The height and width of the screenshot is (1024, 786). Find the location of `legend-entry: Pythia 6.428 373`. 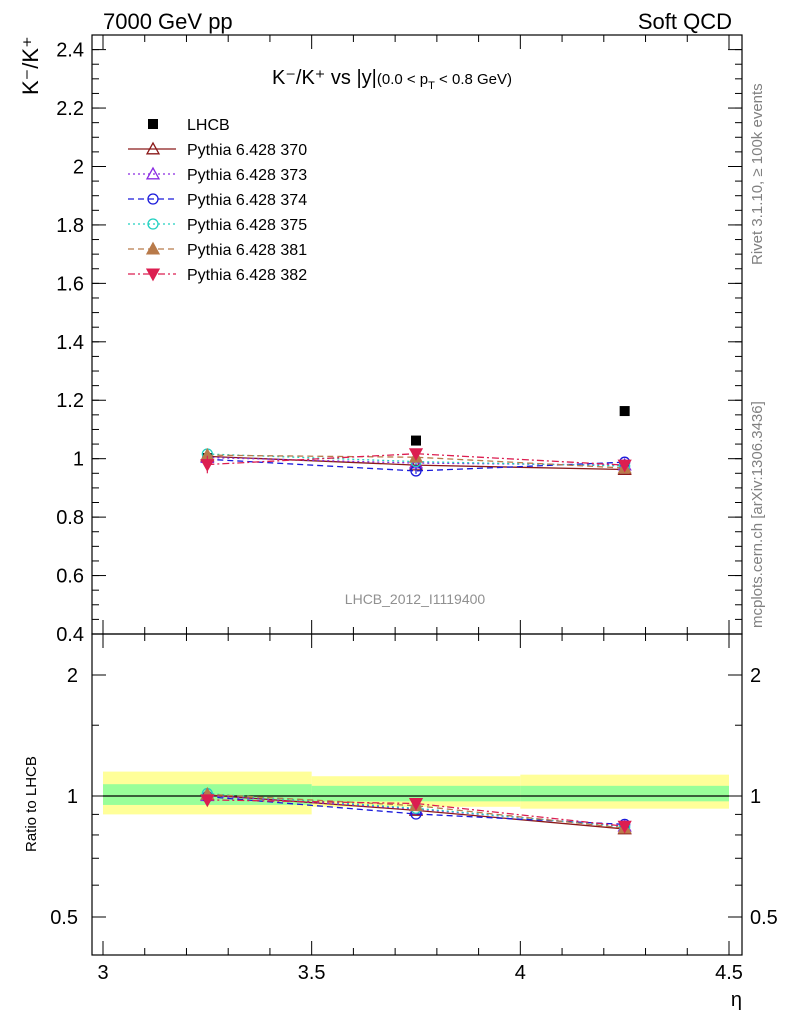

legend-entry: Pythia 6.428 373 is located at coordinates (217, 175).